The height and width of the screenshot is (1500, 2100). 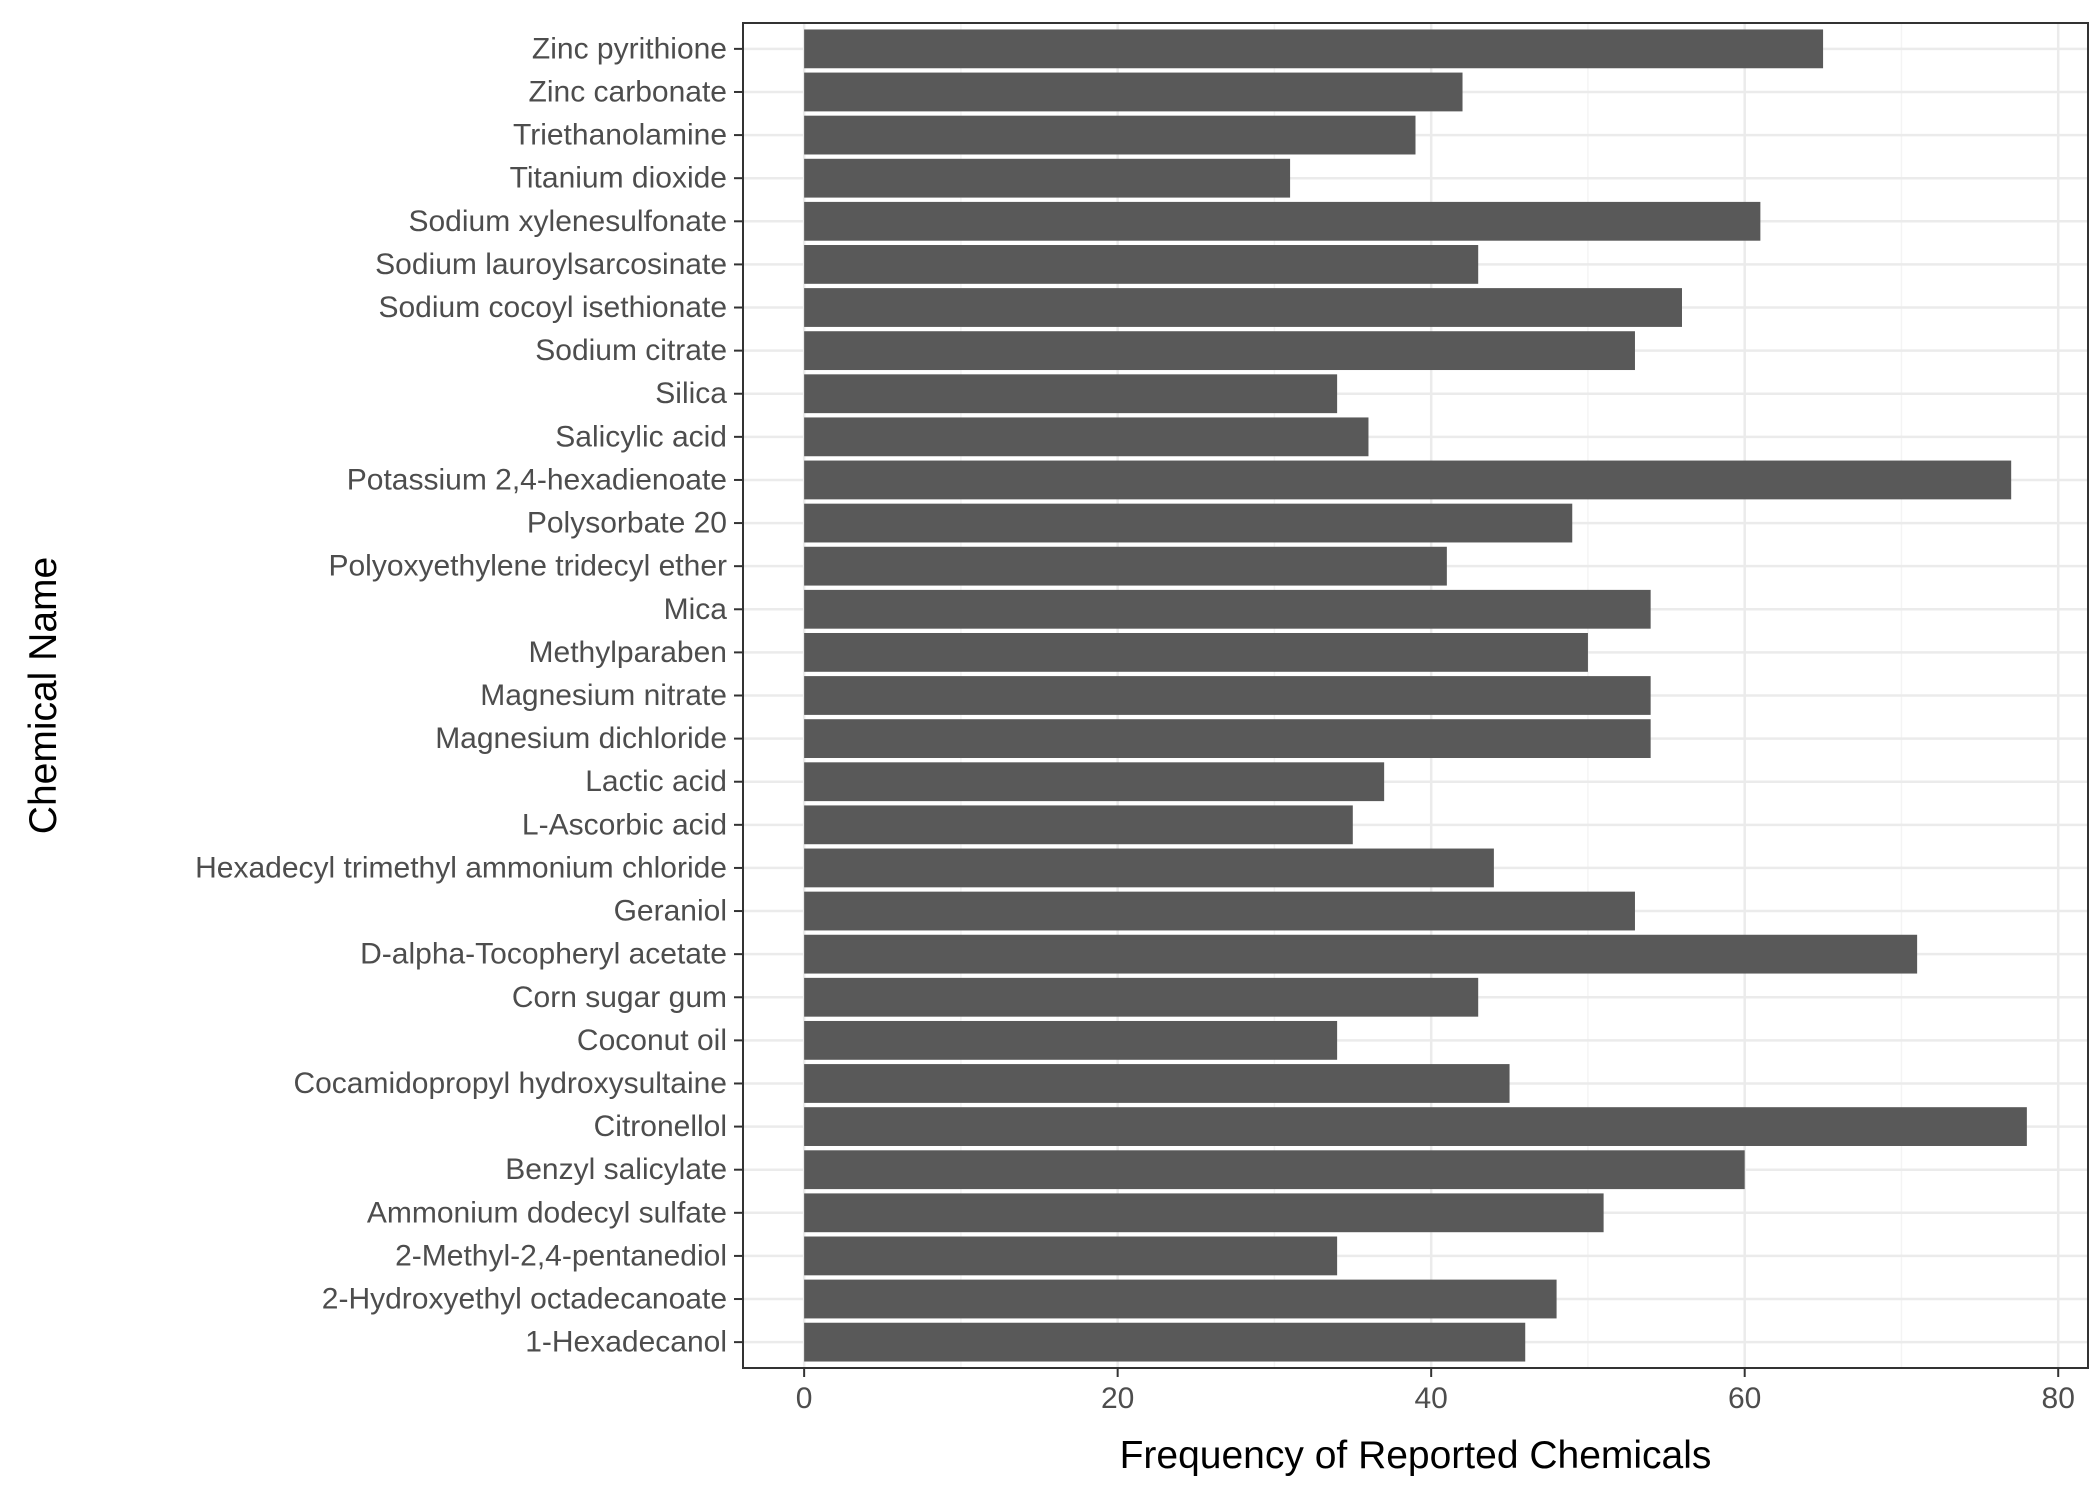 I want to click on y-tick-label: 2-Methyl-2,4-pentanediol, so click(x=561, y=1255).